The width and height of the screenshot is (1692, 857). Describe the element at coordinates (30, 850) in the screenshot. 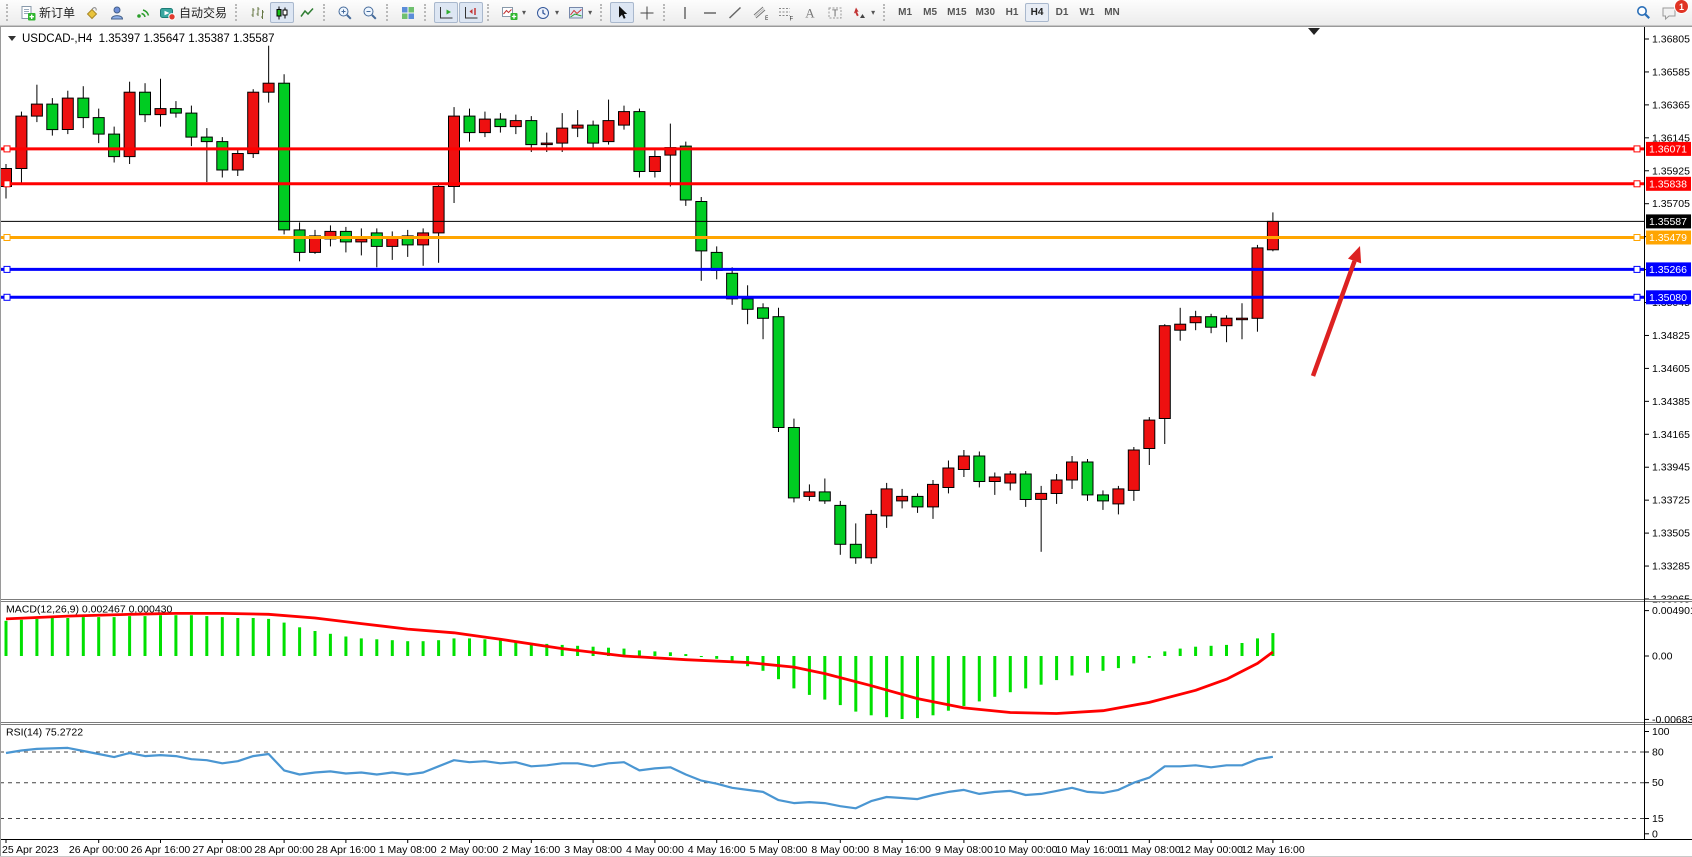

I see `svg-text: 25 Apr 2023` at that location.